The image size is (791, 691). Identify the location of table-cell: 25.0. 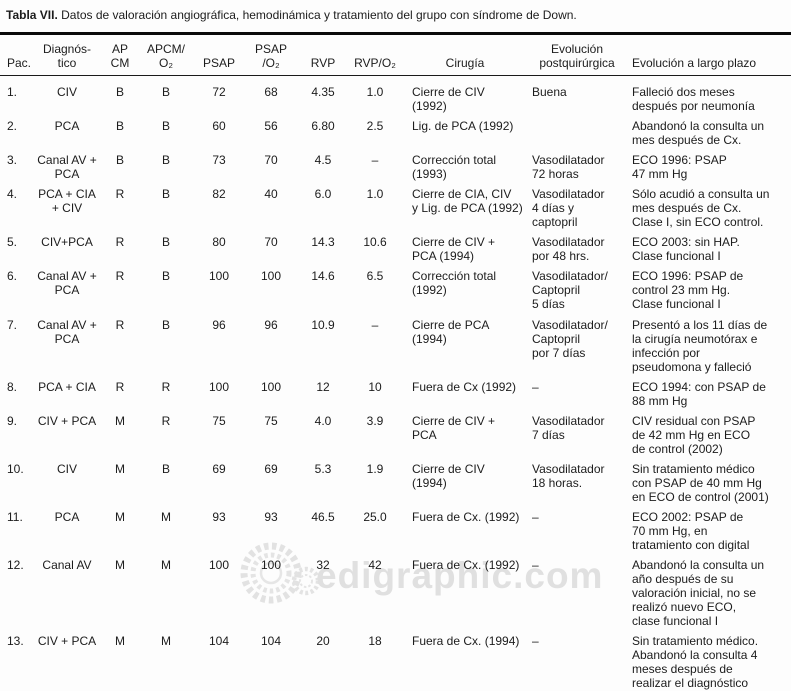
(375, 516).